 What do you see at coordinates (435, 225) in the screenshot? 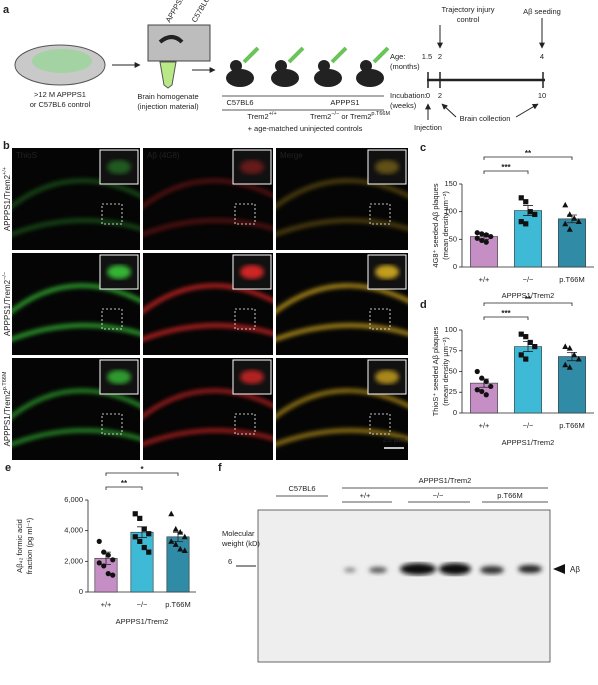
I see `y-axis-label-line: 4G8⁺ seeded Aβ plaques` at bounding box center [435, 225].